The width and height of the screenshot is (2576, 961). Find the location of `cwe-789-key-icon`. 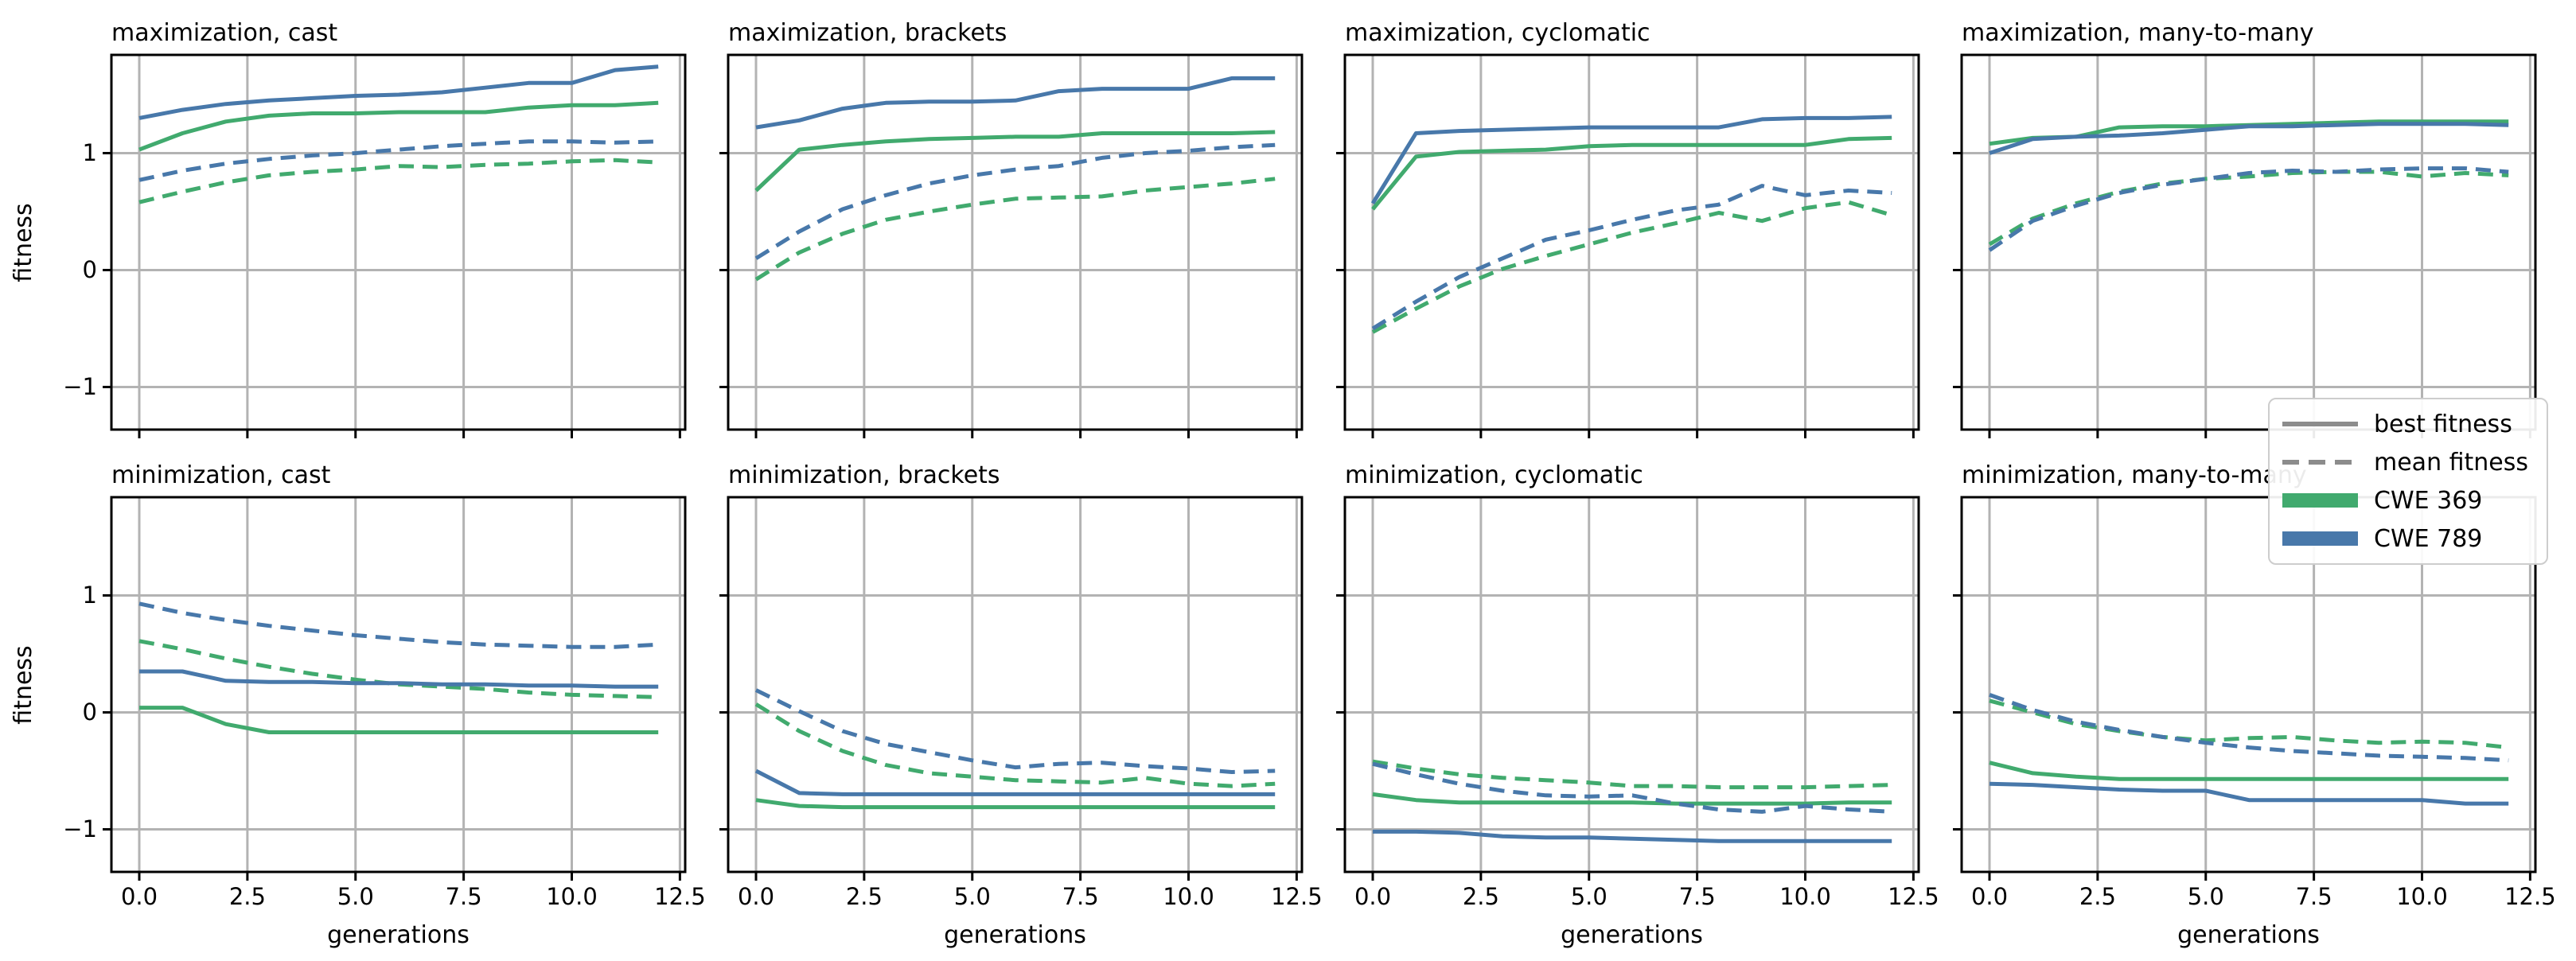

cwe-789-key-icon is located at coordinates (2320, 539).